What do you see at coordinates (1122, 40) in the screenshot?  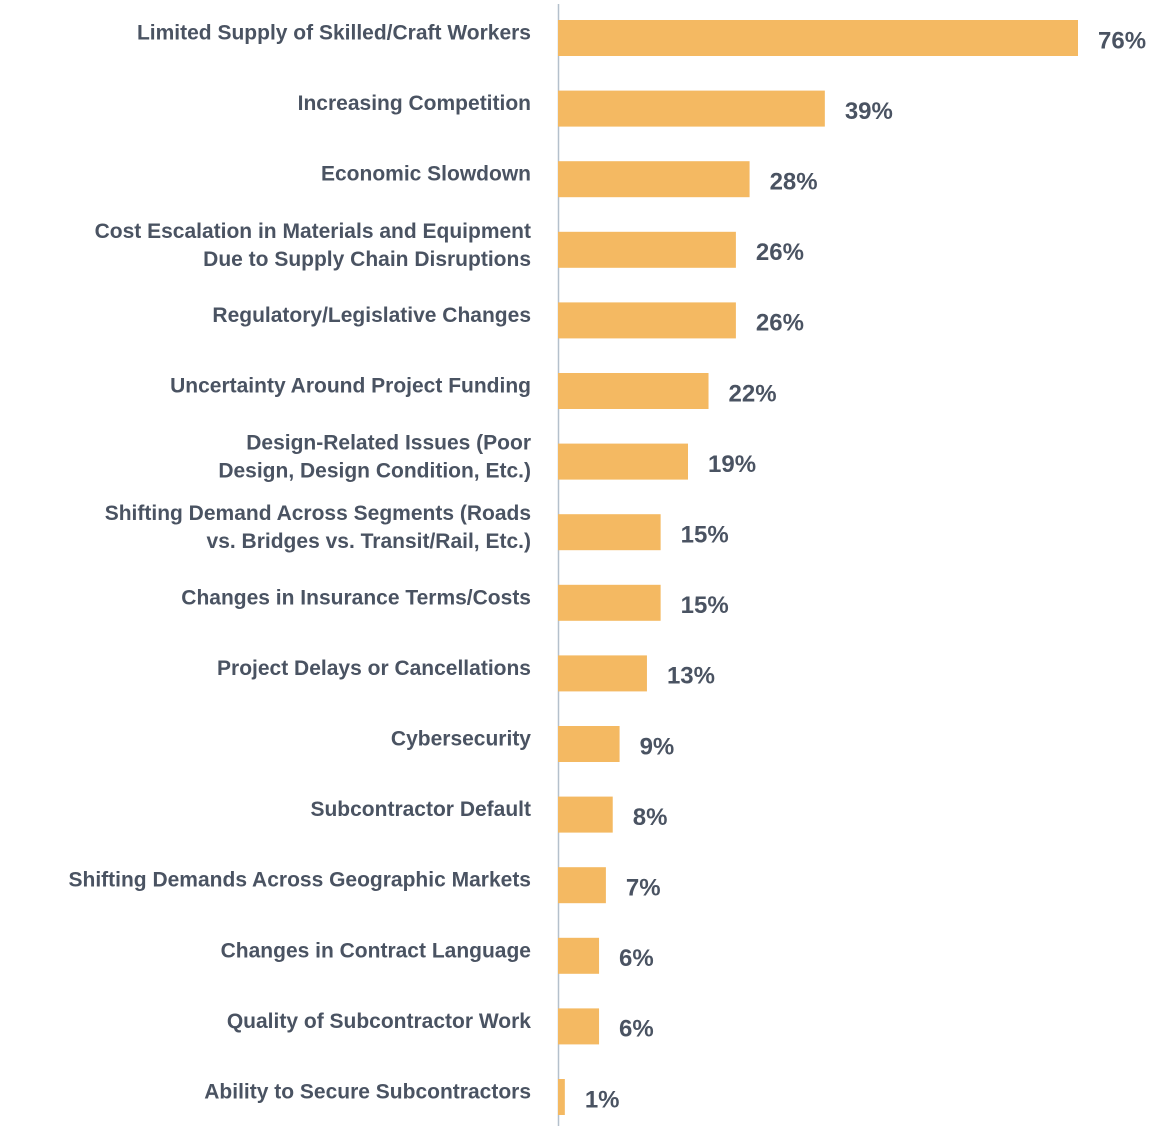 I see `value-label: 76%` at bounding box center [1122, 40].